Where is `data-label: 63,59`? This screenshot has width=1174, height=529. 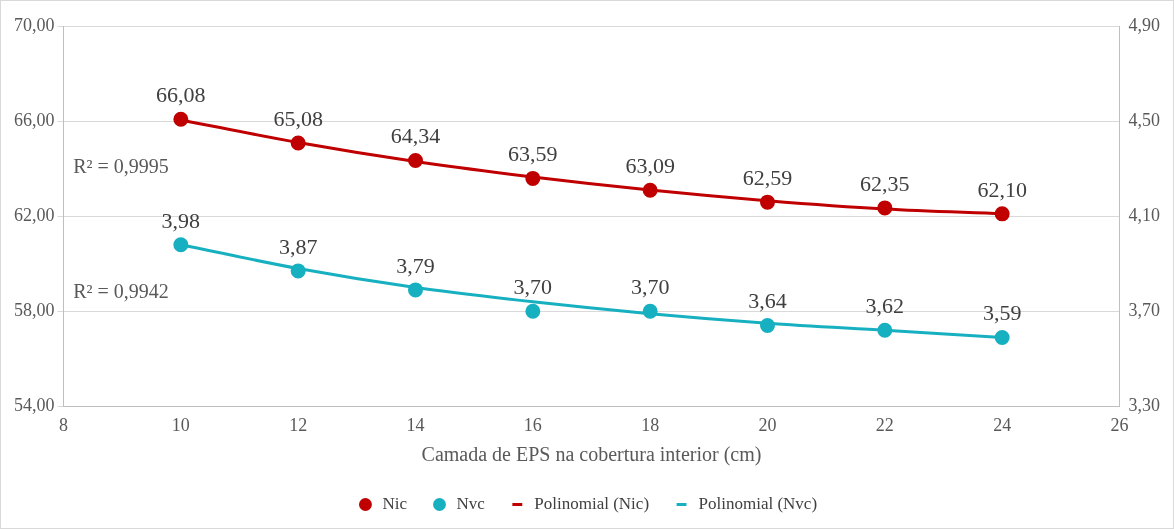 data-label: 63,59 is located at coordinates (533, 154).